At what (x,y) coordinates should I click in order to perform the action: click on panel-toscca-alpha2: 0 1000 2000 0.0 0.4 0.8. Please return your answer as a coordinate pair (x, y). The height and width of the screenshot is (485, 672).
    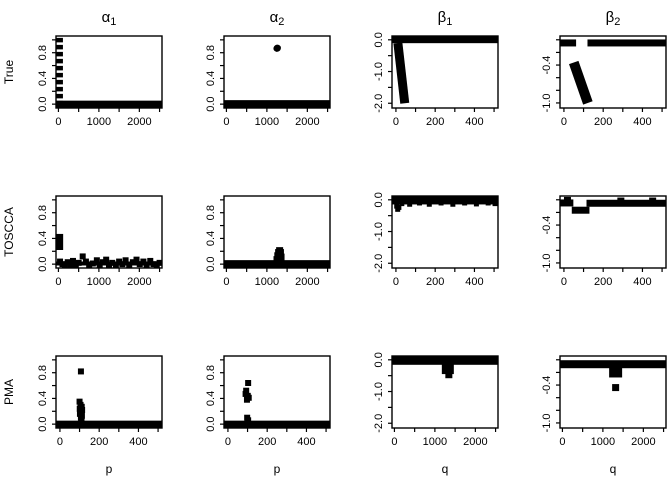
    Looking at the image, I should click on (268, 241).